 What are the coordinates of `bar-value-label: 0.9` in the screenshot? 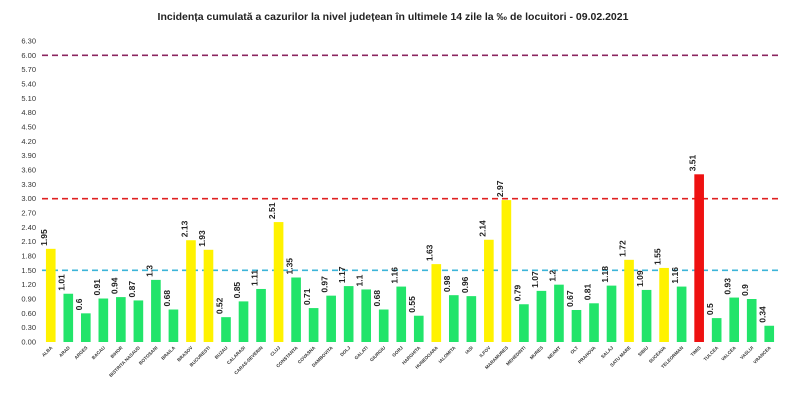 It's located at (745, 290).